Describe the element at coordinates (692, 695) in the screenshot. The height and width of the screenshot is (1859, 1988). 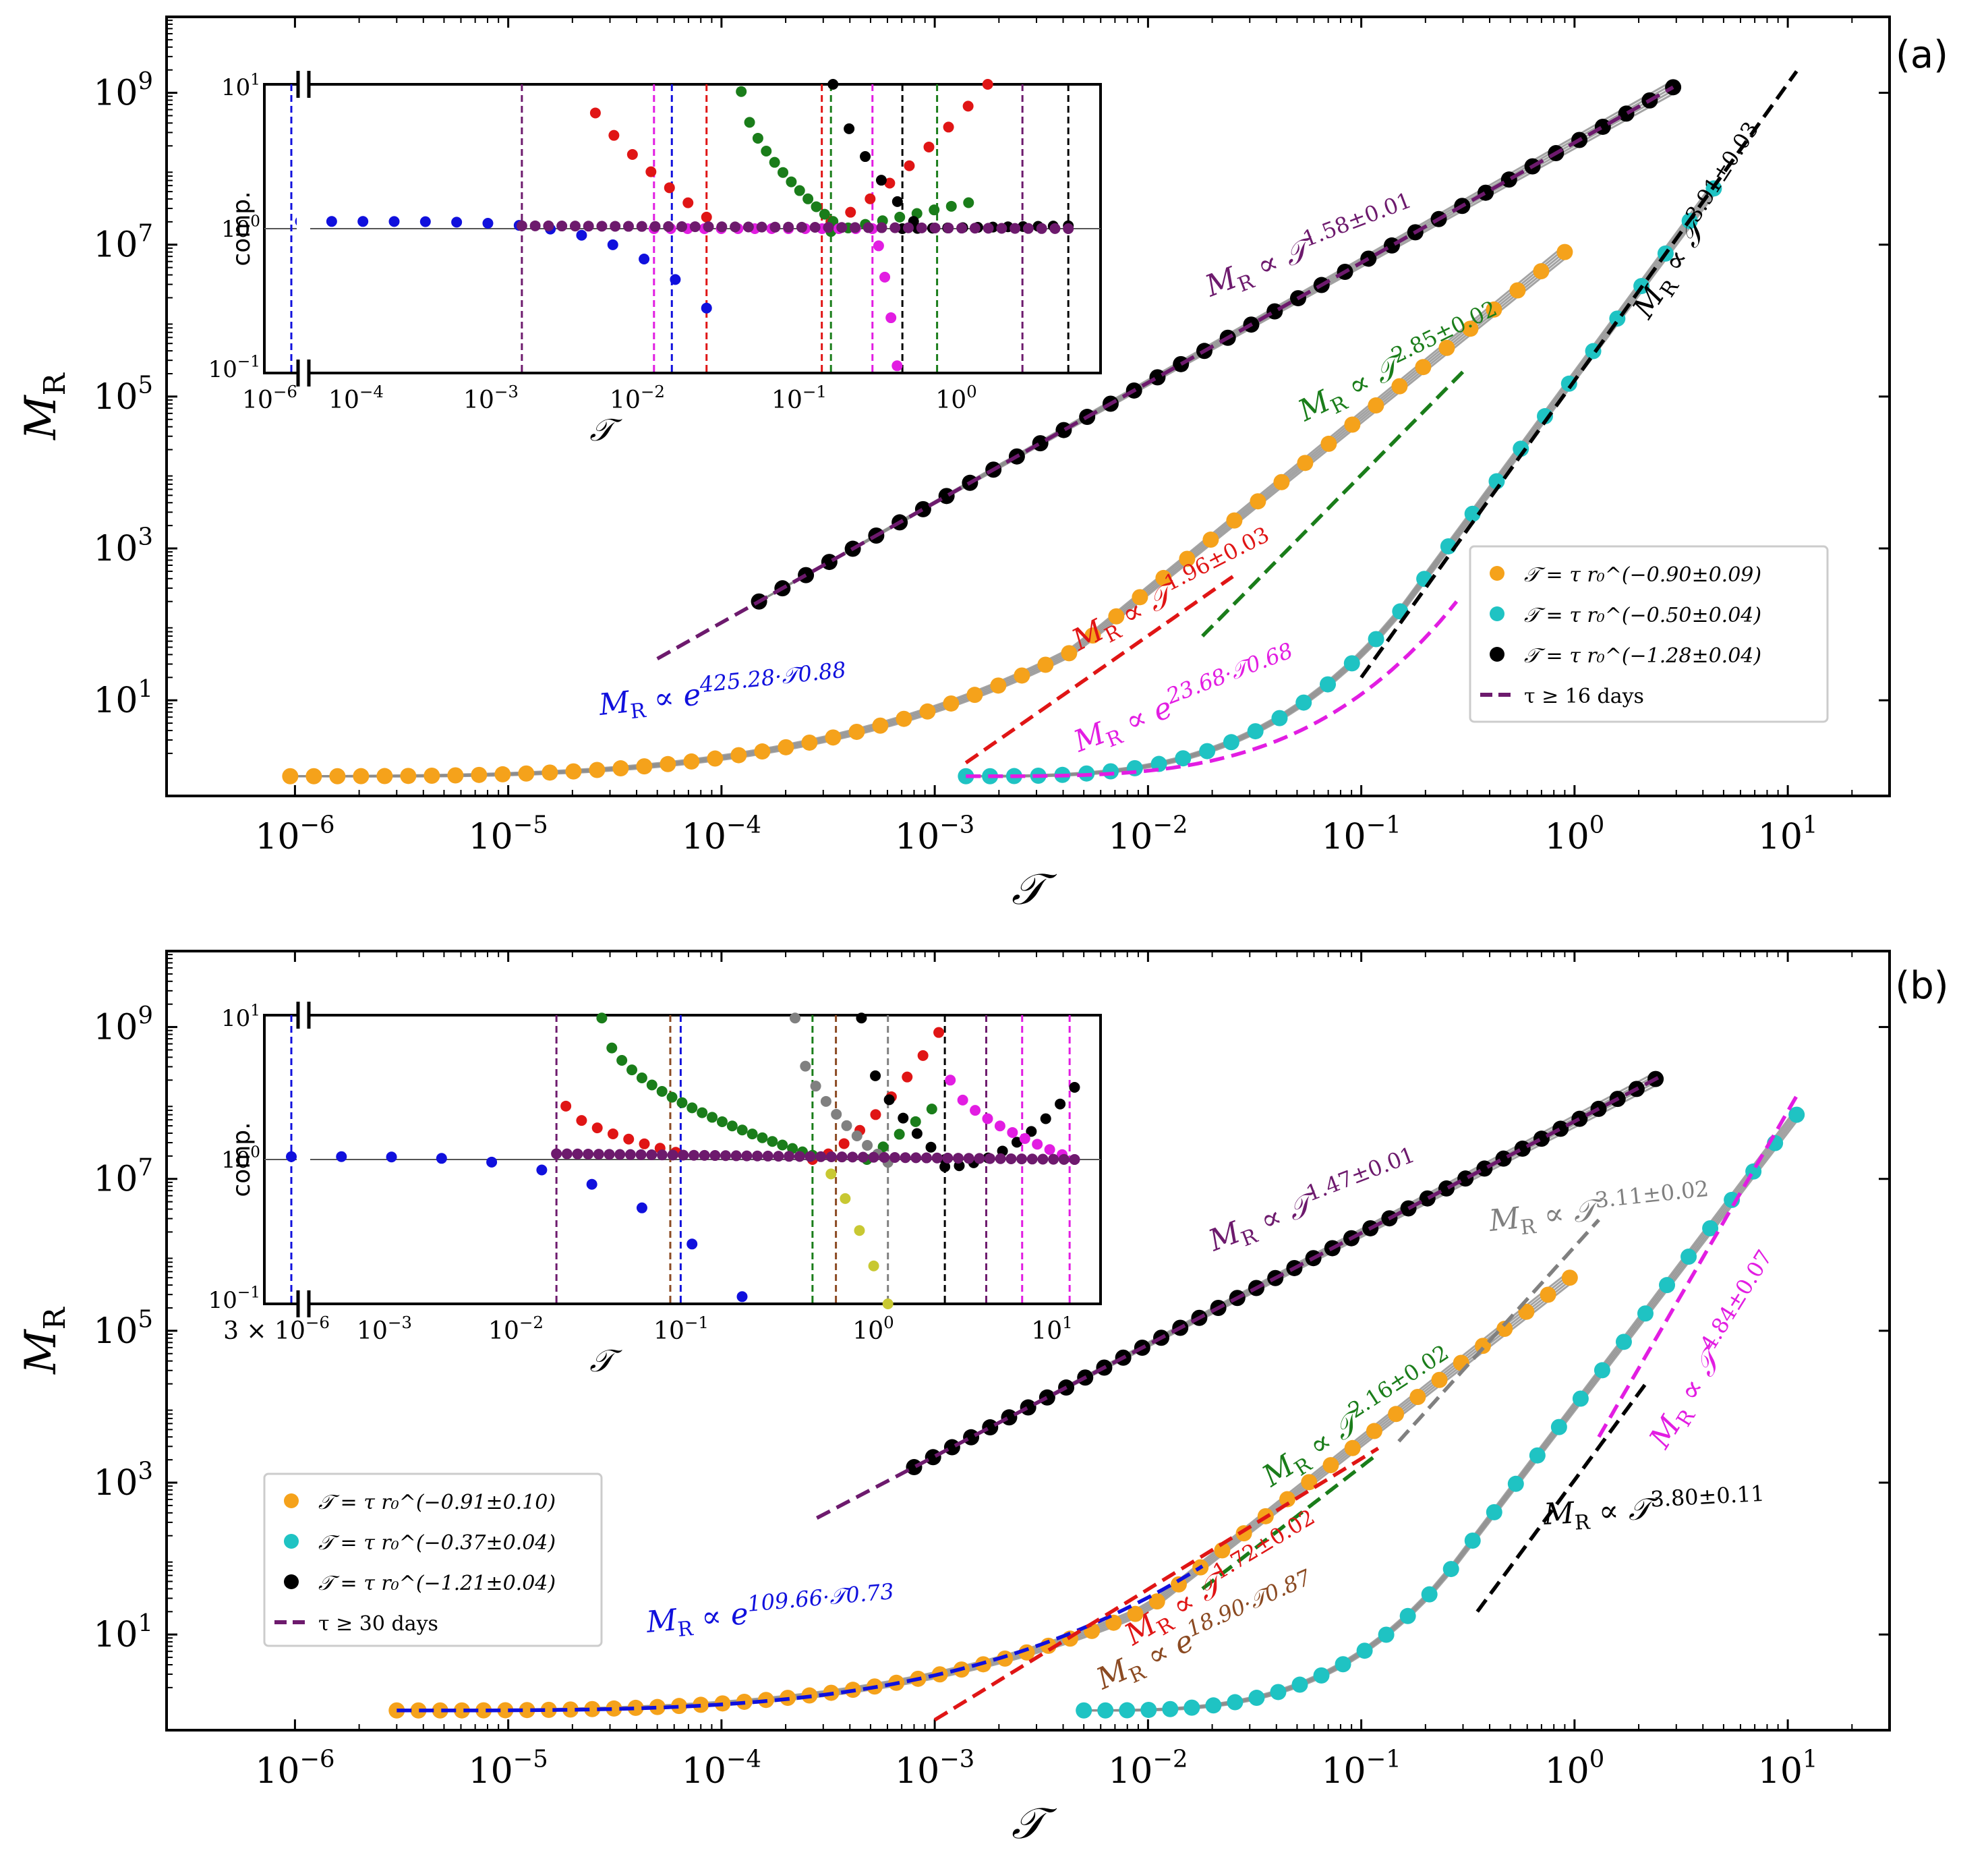
I see `annotation-e: e` at that location.